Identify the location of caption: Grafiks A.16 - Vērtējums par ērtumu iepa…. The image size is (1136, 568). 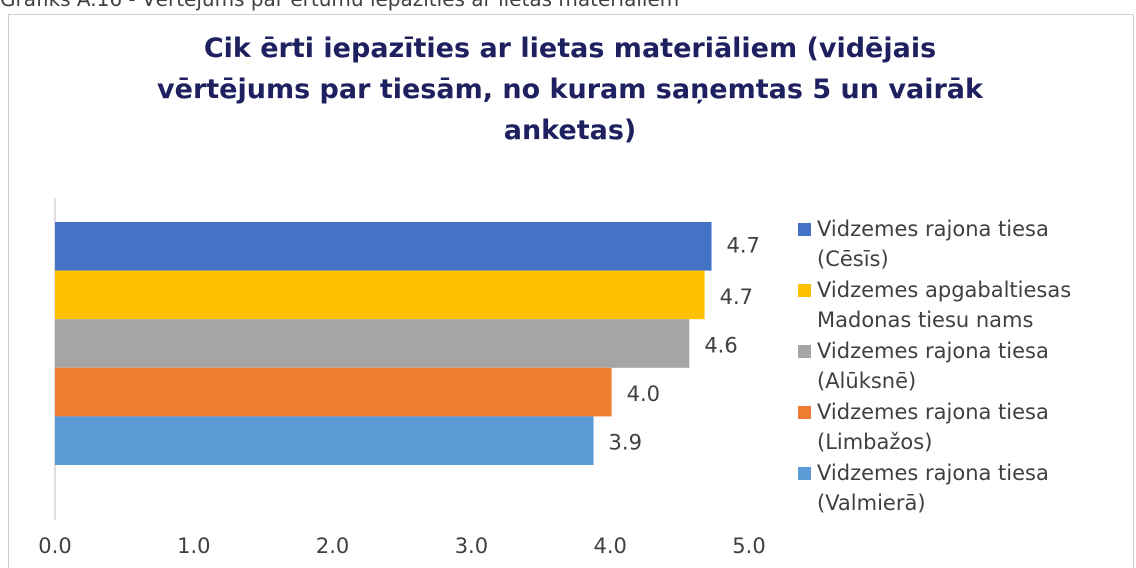
(339, 5).